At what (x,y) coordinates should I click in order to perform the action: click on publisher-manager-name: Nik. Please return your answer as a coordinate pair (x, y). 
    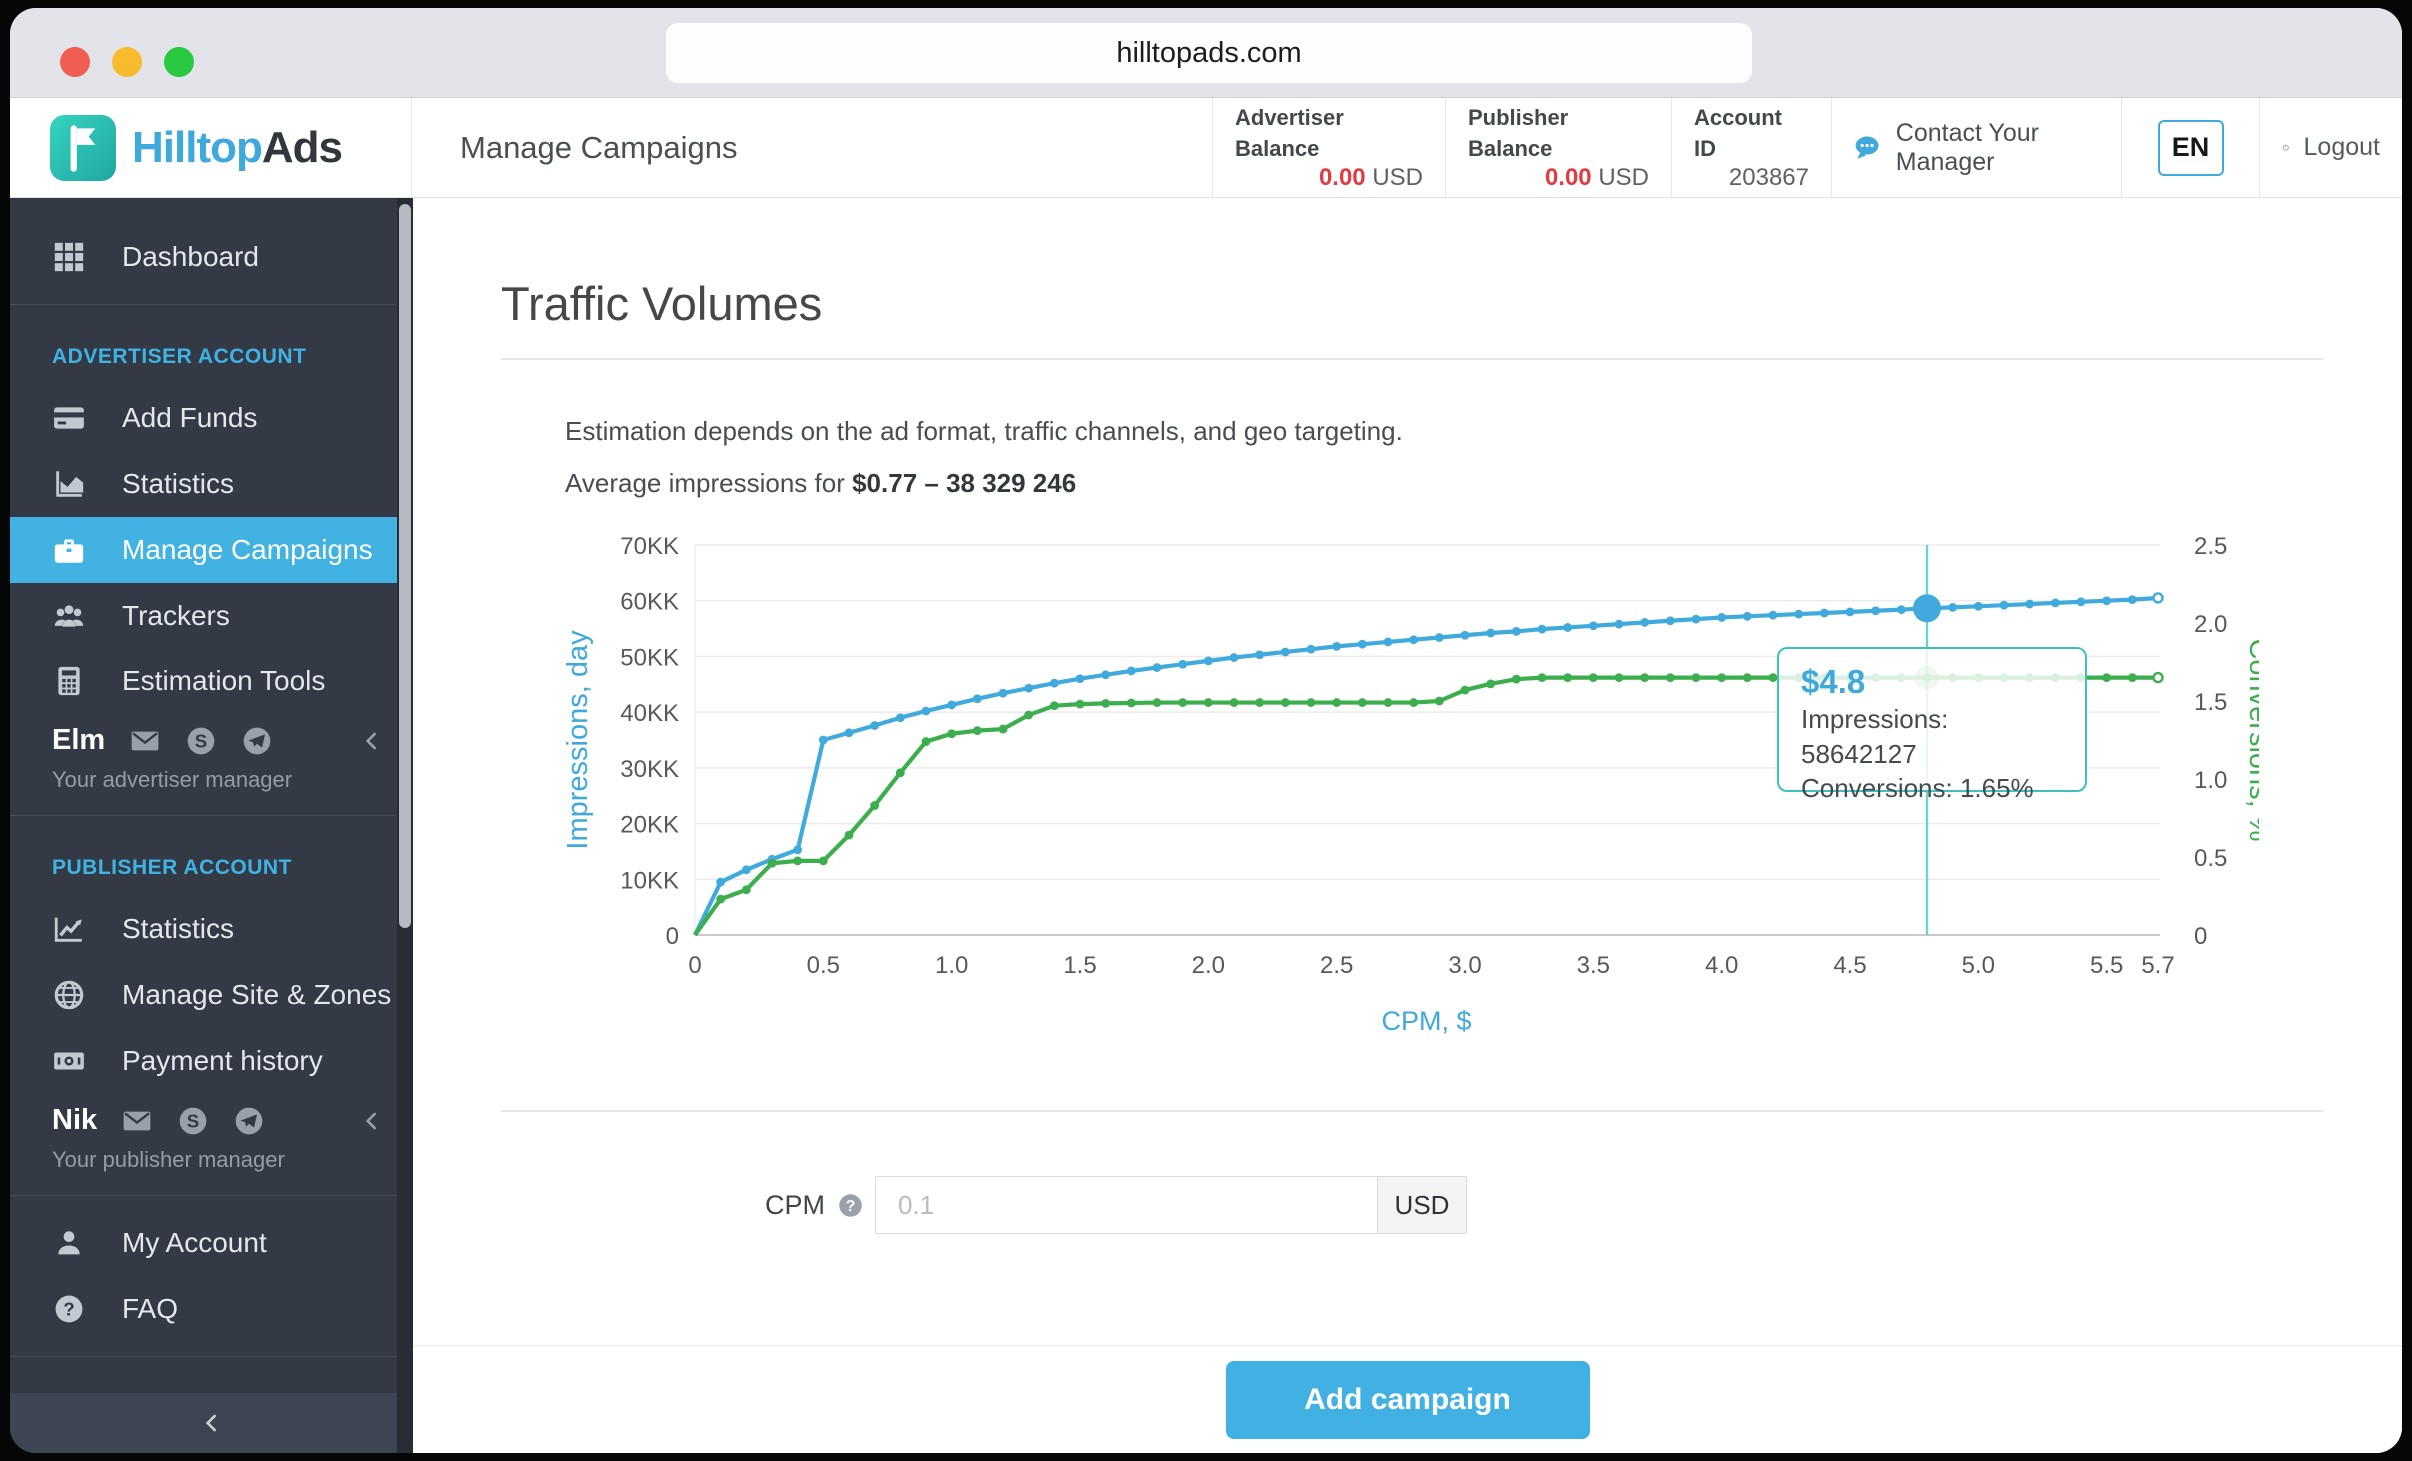
    Looking at the image, I should click on (75, 1120).